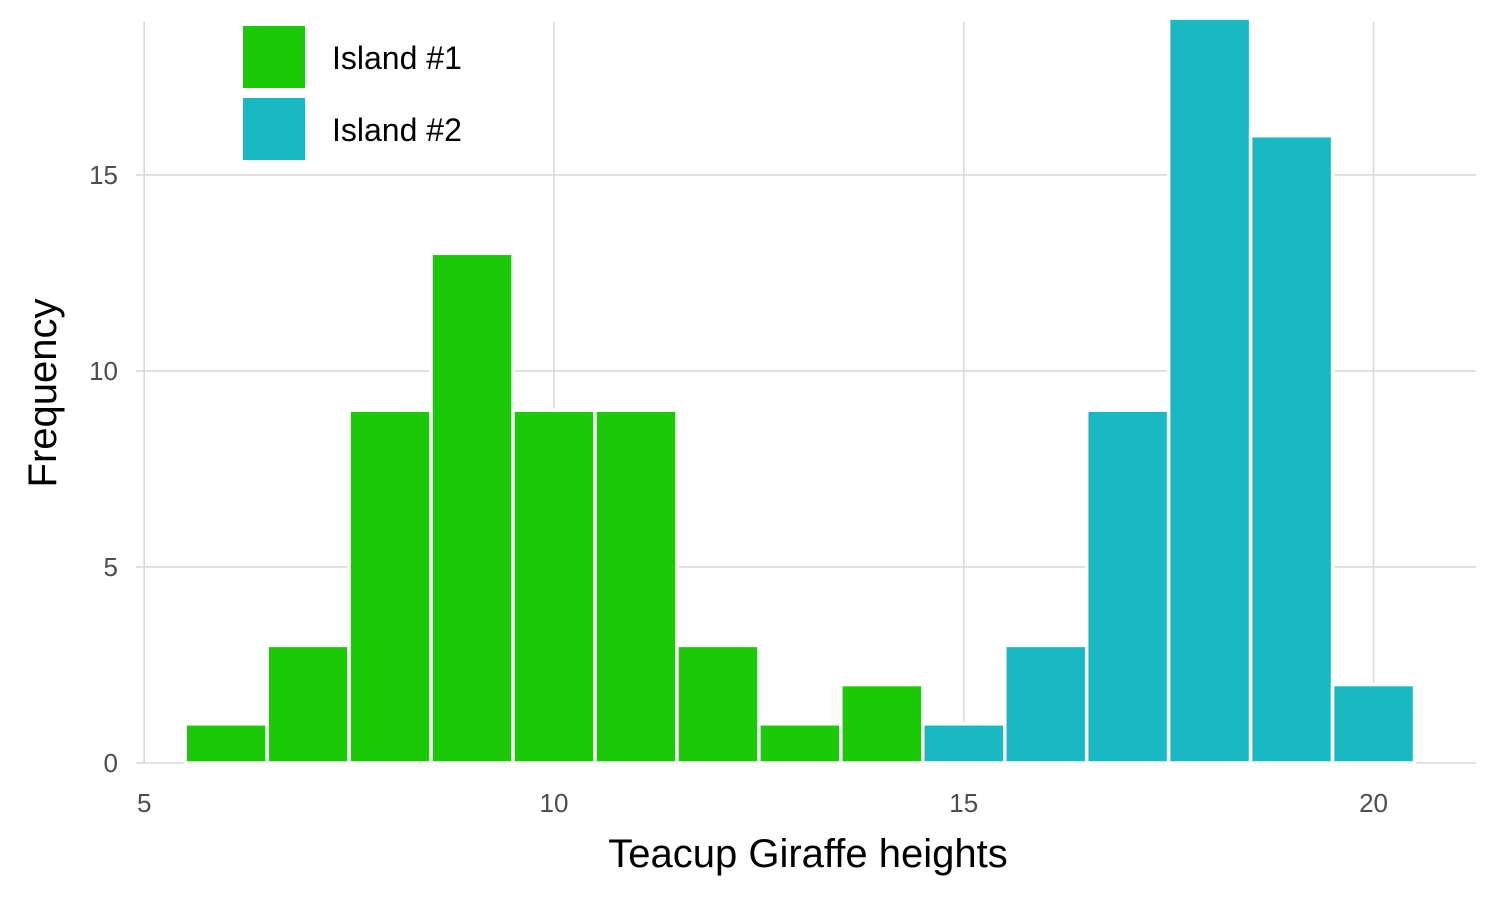 The width and height of the screenshot is (1500, 900). What do you see at coordinates (43, 393) in the screenshot?
I see `y-axis-title: Frequency` at bounding box center [43, 393].